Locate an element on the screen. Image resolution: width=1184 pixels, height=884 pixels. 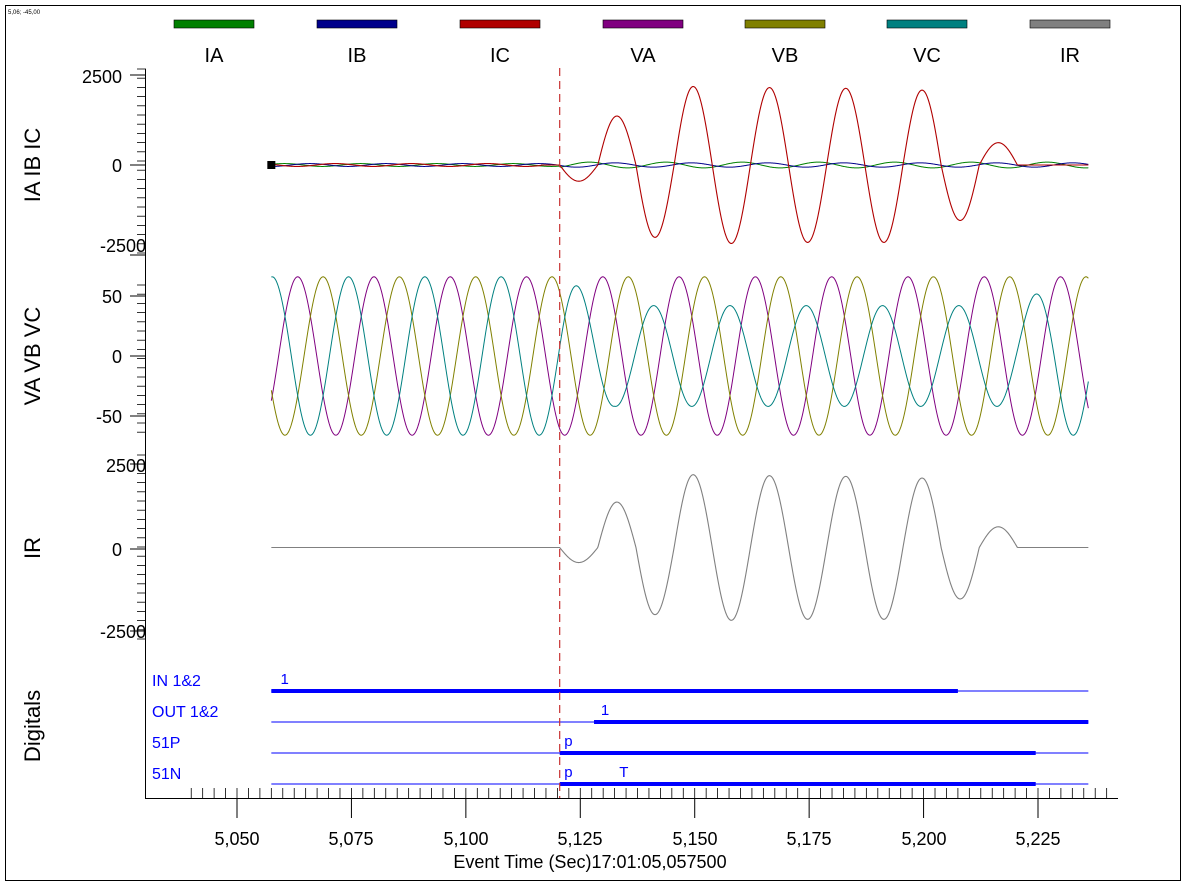
digital-markers: 1 1 p p T is located at coordinates (454, 726).